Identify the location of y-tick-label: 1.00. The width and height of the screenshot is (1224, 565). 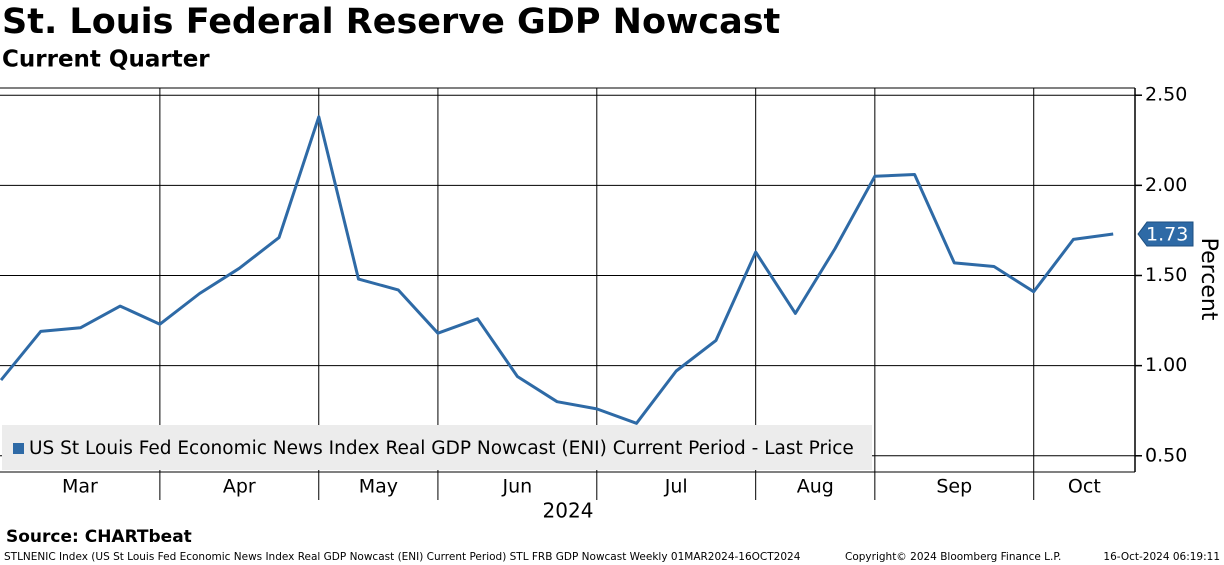
(1166, 365).